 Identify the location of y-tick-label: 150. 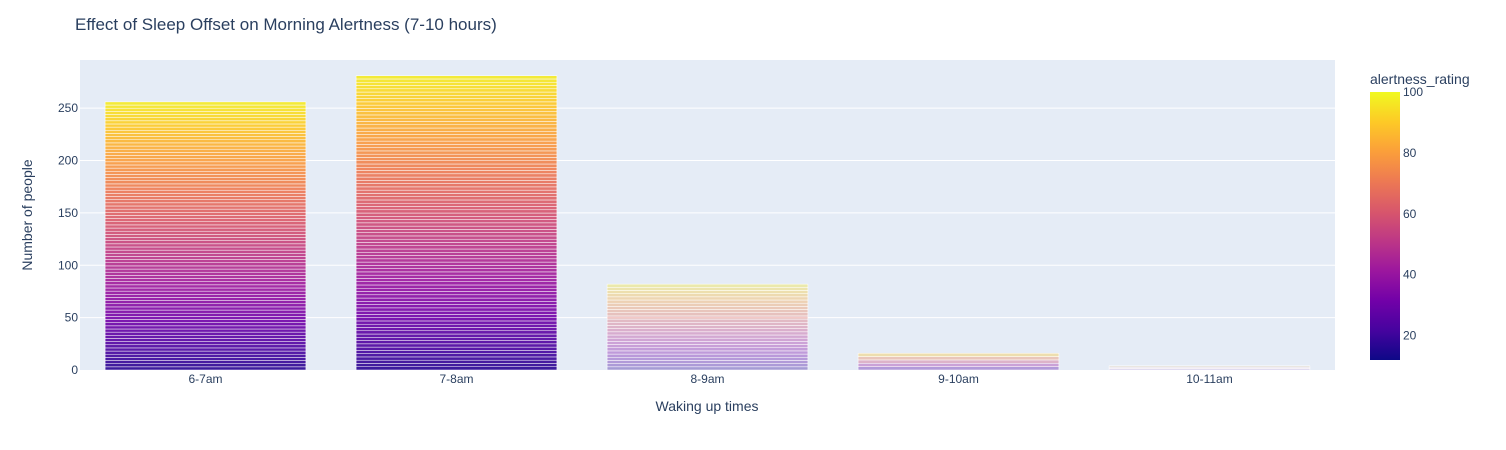
(68, 213).